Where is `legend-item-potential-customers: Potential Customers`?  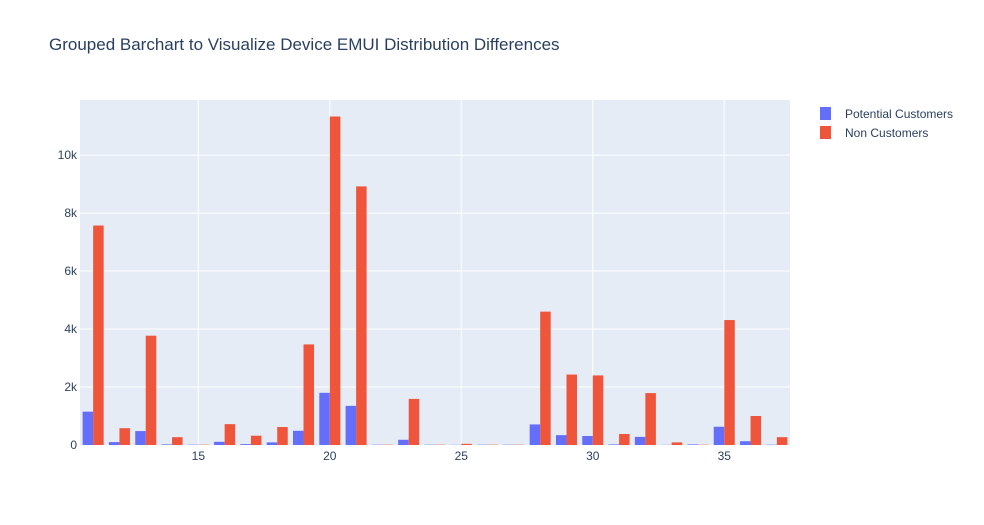
legend-item-potential-customers: Potential Customers is located at coordinates (886, 114).